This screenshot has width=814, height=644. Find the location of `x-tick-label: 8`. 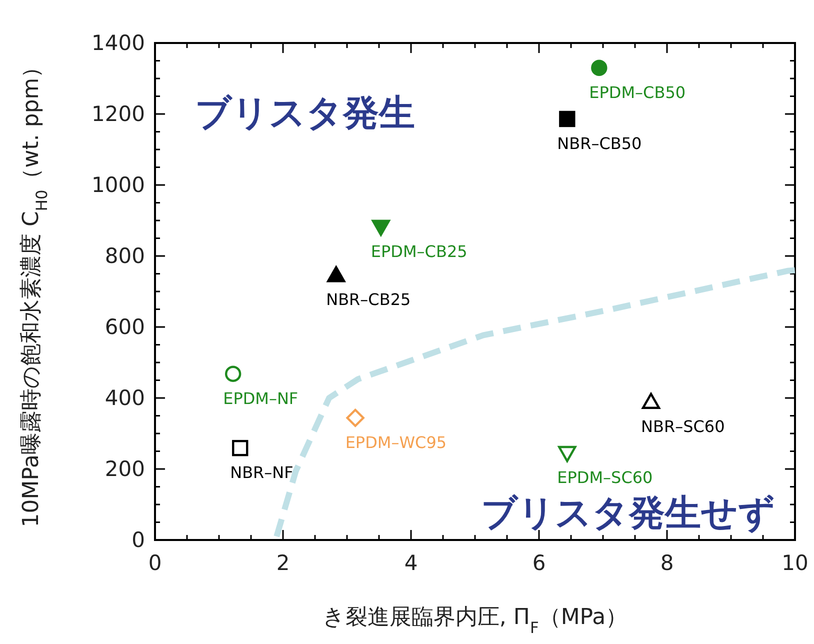

x-tick-label: 8 is located at coordinates (667, 563).